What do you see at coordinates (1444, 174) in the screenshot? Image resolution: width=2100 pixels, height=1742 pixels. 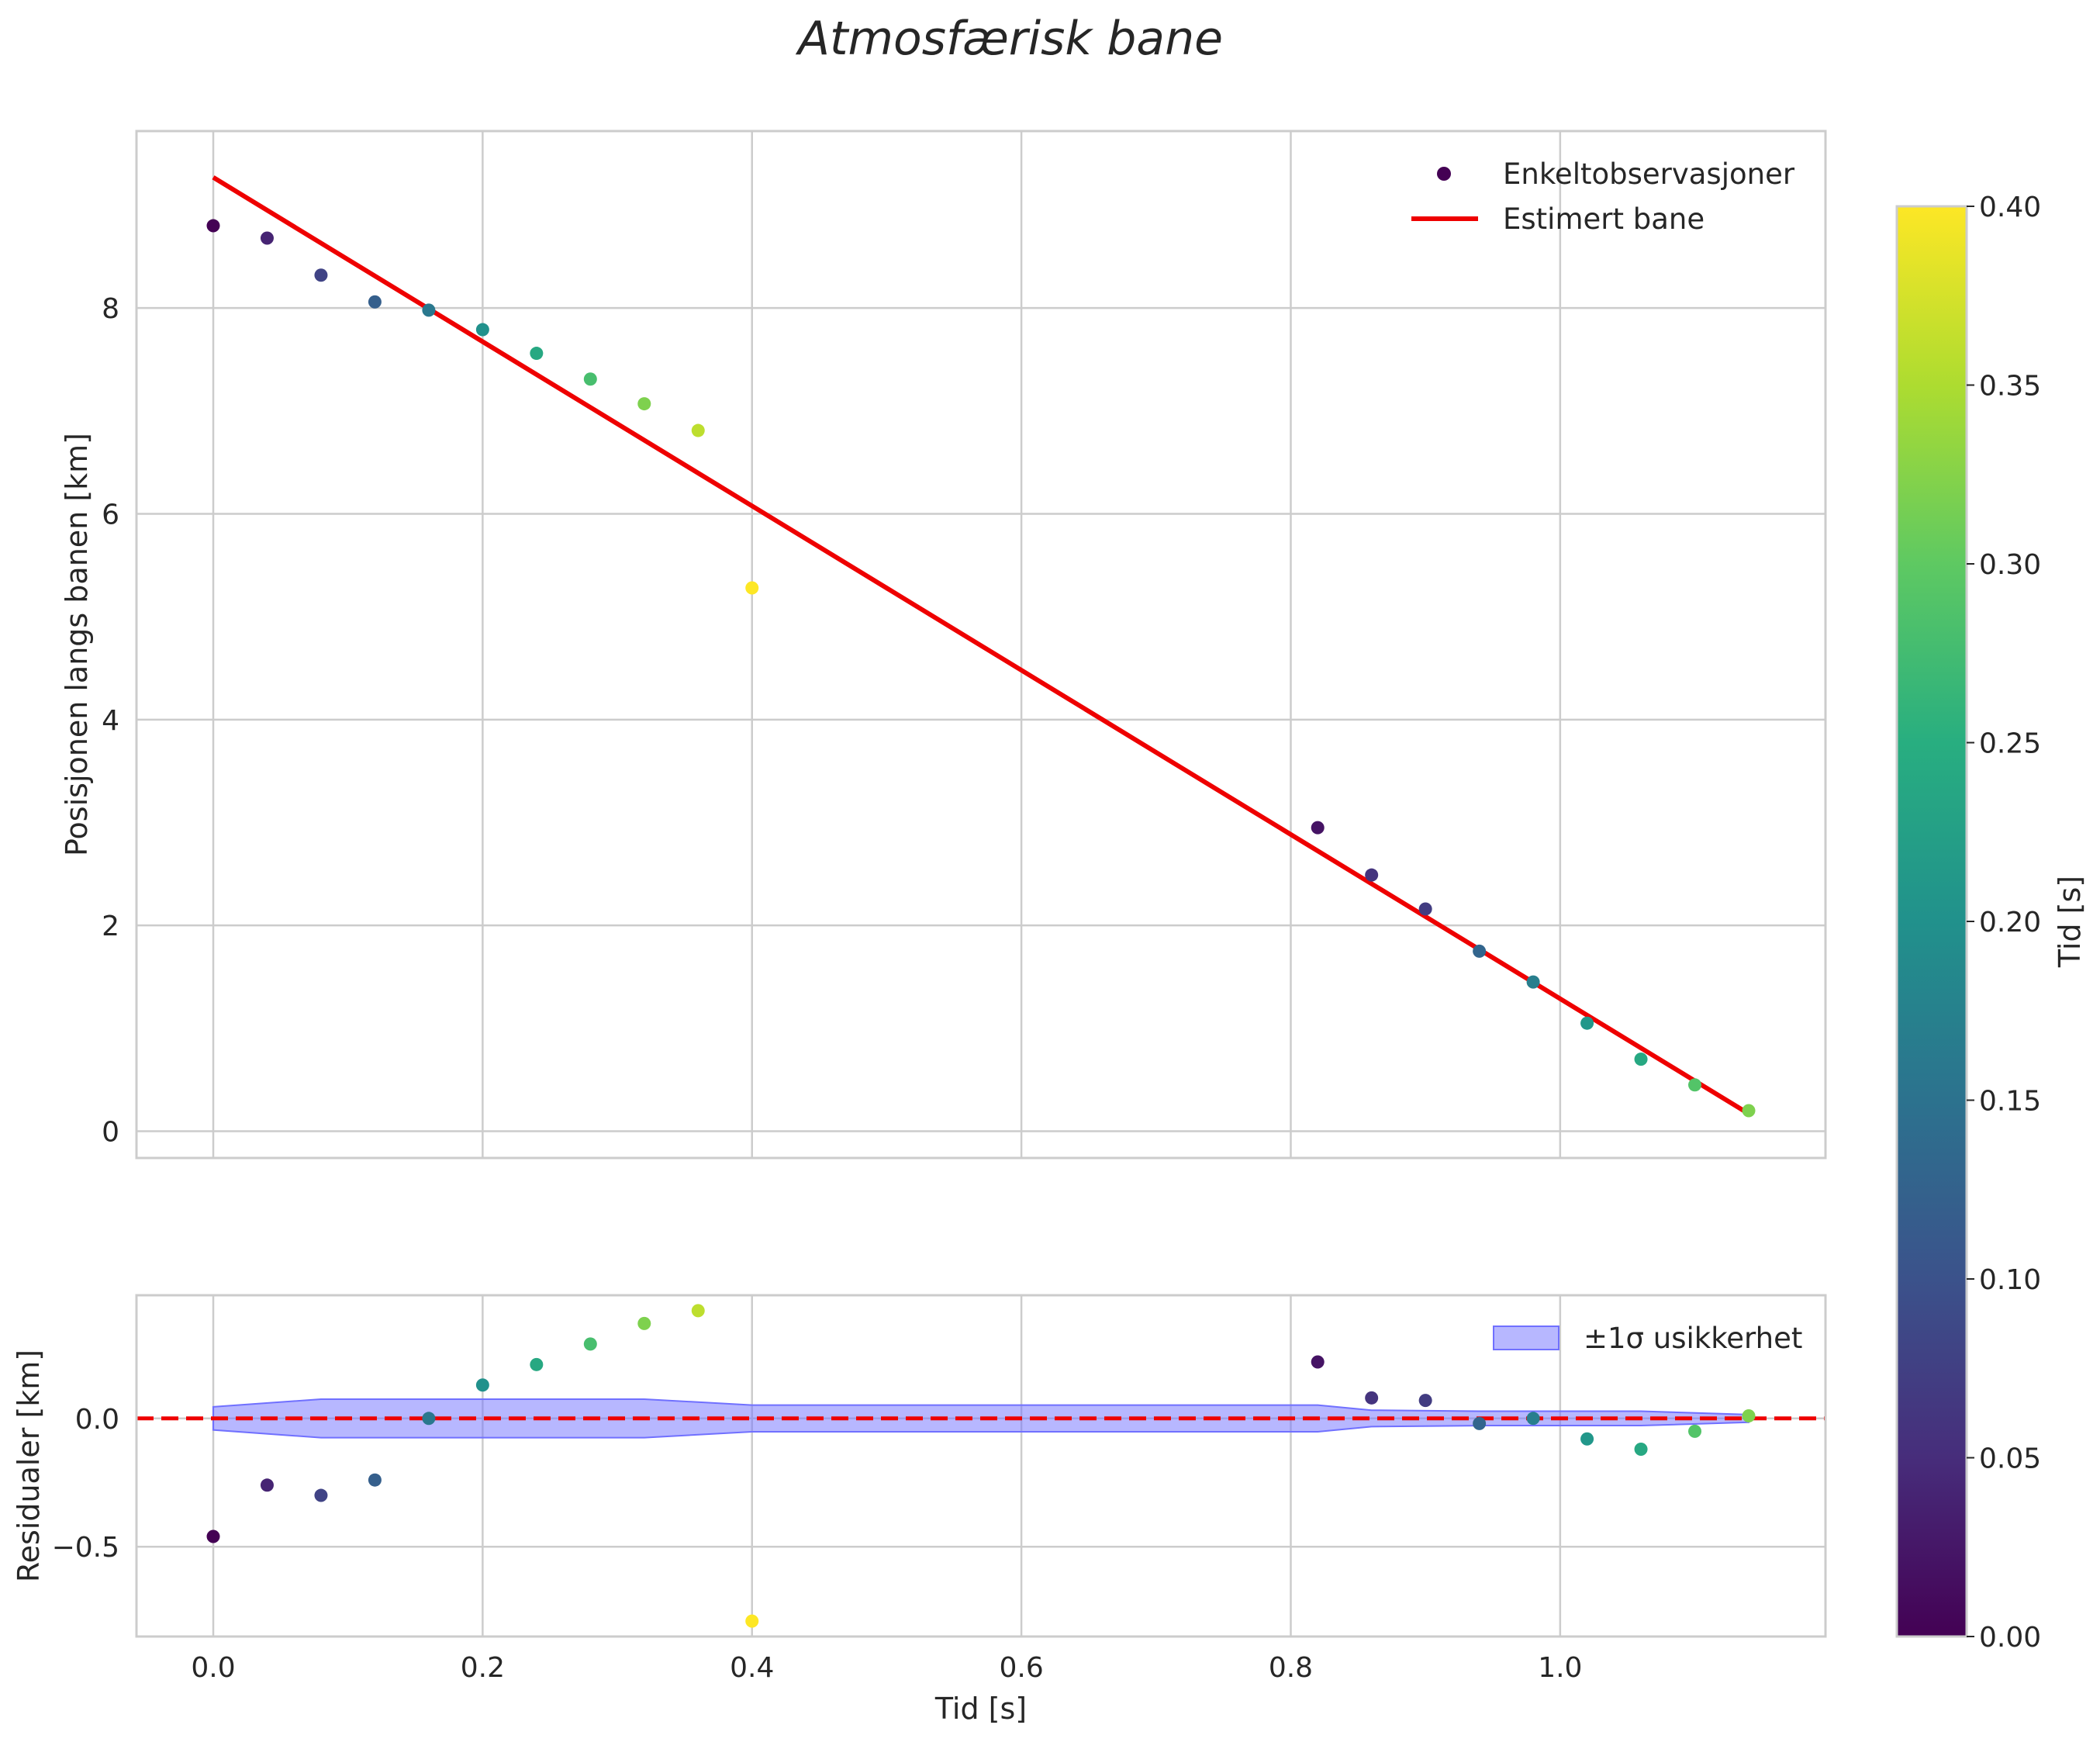 I see `legend-scatter-marker` at bounding box center [1444, 174].